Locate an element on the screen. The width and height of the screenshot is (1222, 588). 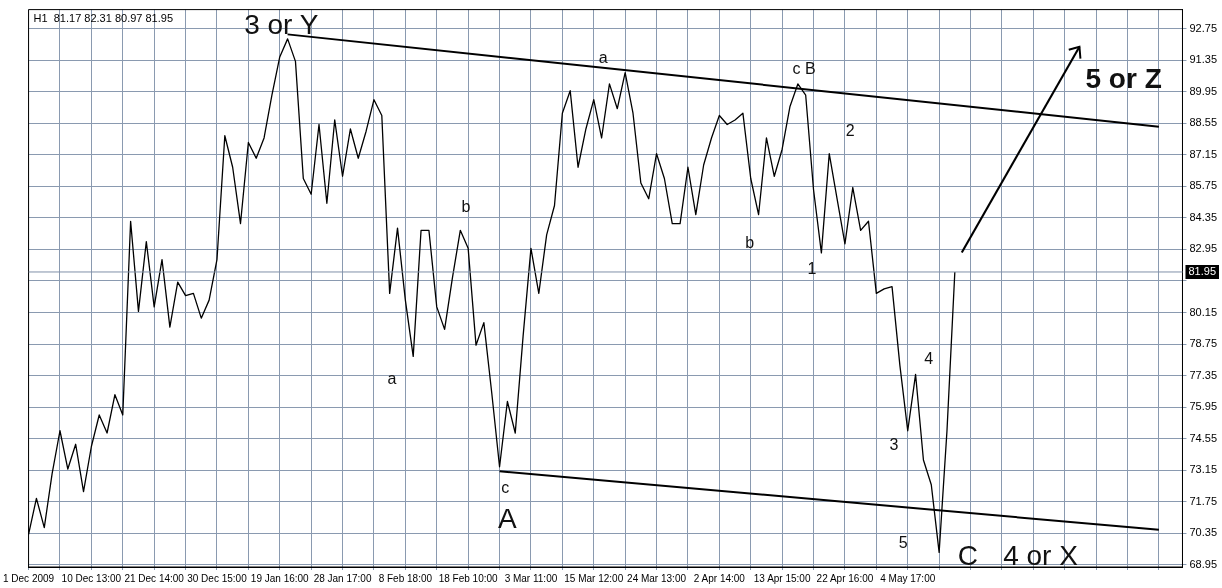
y-tick-label: 68.95 is located at coordinates (1203, 563).